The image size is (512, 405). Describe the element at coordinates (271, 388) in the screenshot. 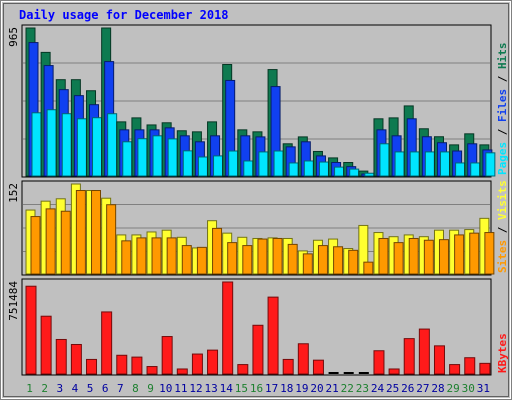

I see `day-label-17: 17` at that location.